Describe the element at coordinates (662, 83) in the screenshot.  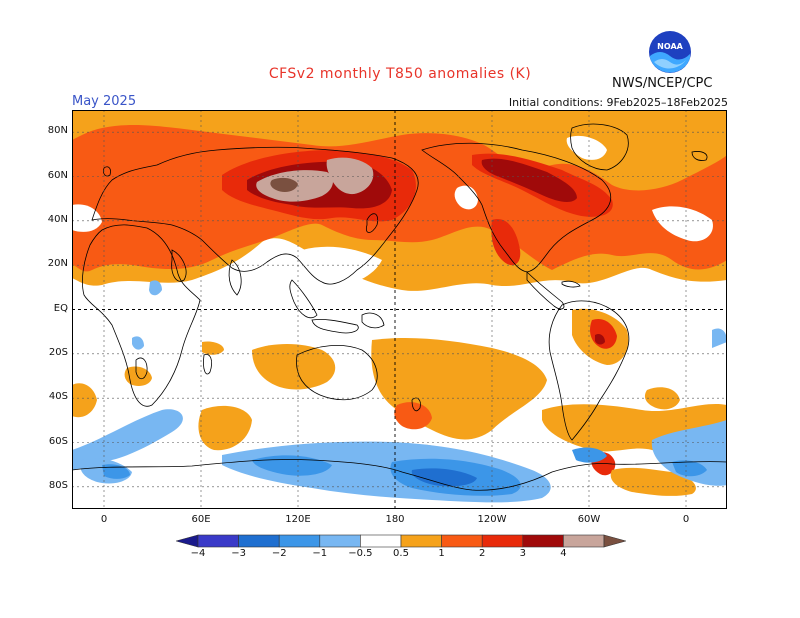
I see `agency-label: NWS/NCEP/CPC` at that location.